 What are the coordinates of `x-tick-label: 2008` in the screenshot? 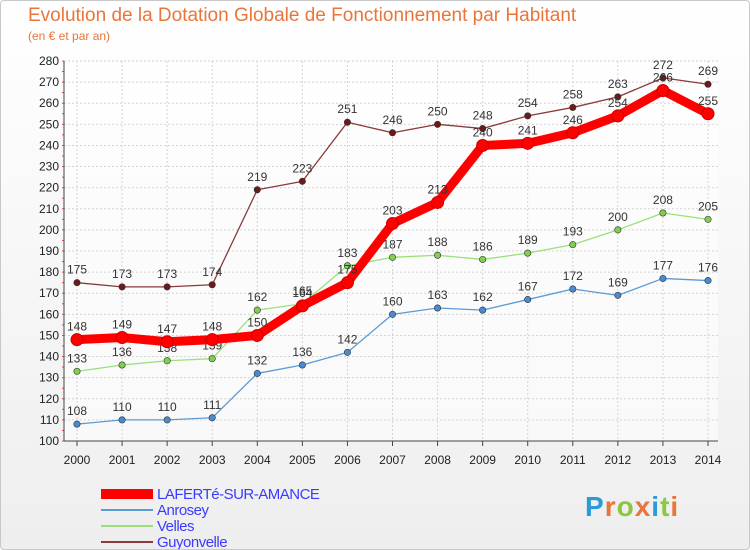 It's located at (437, 460).